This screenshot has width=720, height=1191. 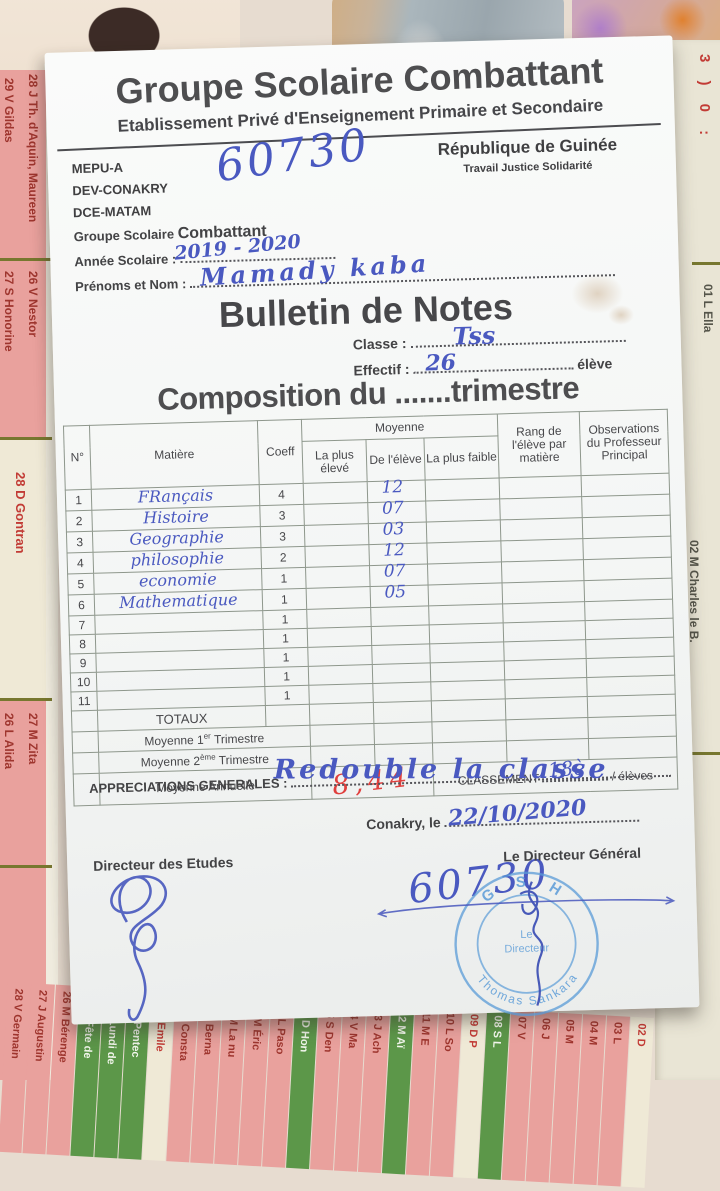 What do you see at coordinates (526, 948) in the screenshot?
I see `stamp-center-line2: Directeur` at bounding box center [526, 948].